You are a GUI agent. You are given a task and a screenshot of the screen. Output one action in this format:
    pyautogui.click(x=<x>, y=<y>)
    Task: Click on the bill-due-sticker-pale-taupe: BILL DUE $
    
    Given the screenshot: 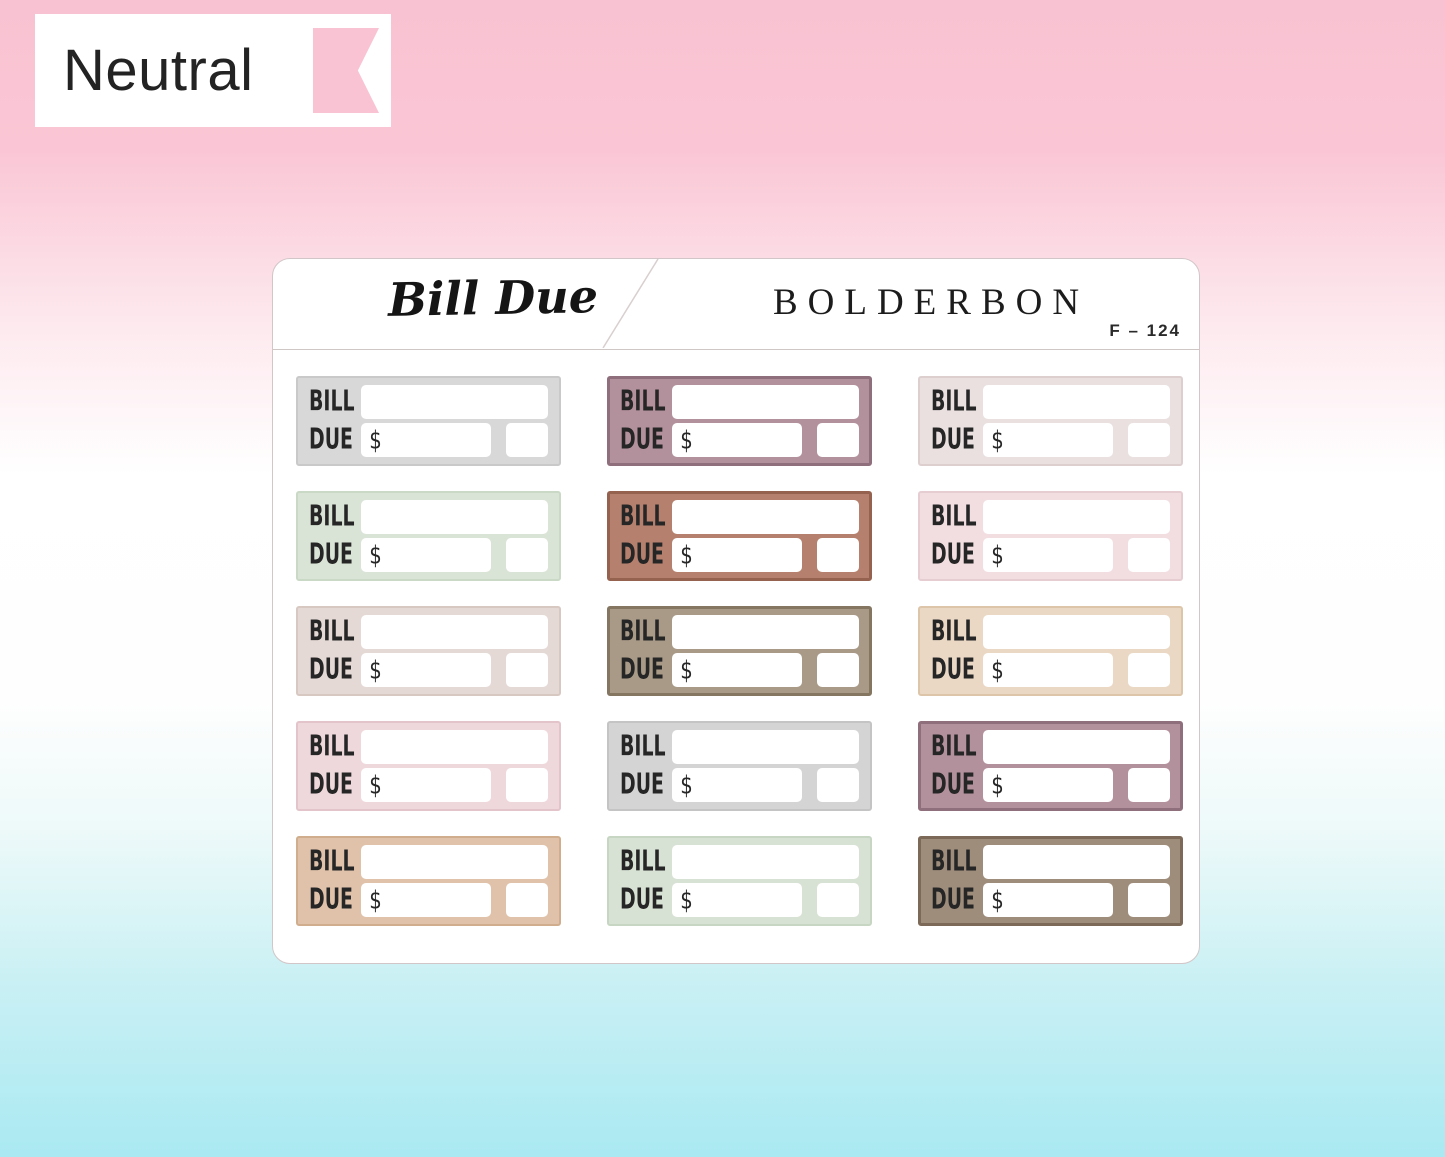 What is the action you would take?
    pyautogui.click(x=428, y=651)
    